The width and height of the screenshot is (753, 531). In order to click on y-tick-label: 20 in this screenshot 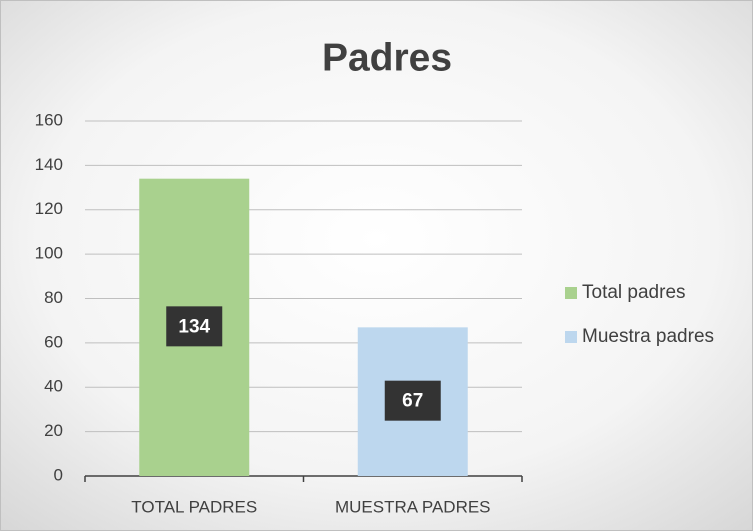, I will do `click(53, 430)`.